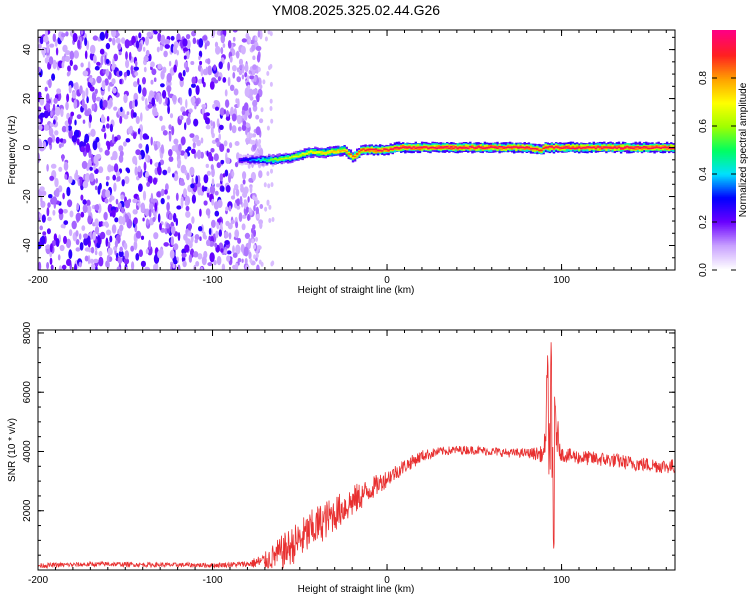 This screenshot has height=600, width=750. What do you see at coordinates (743, 149) in the screenshot?
I see `colorbar-label: Normalized spectral amplitude` at bounding box center [743, 149].